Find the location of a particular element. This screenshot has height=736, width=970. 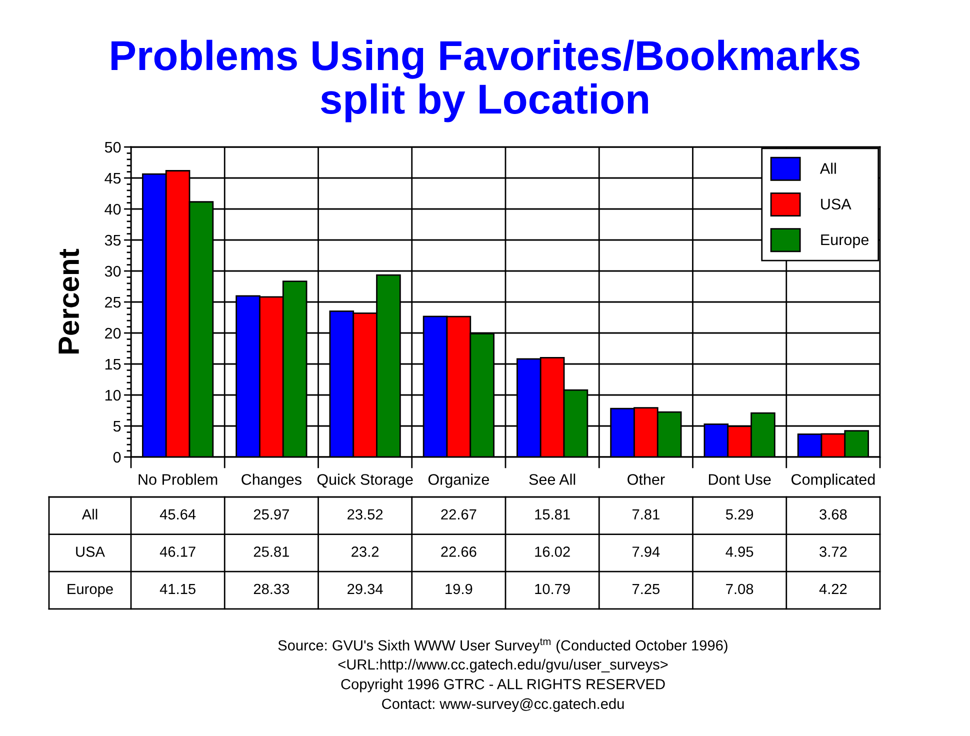

source-note: Source: GVU's Sixth WWW User Survey$^{tm}$ (Conducted October 1996) is located at coordinates (503, 646).